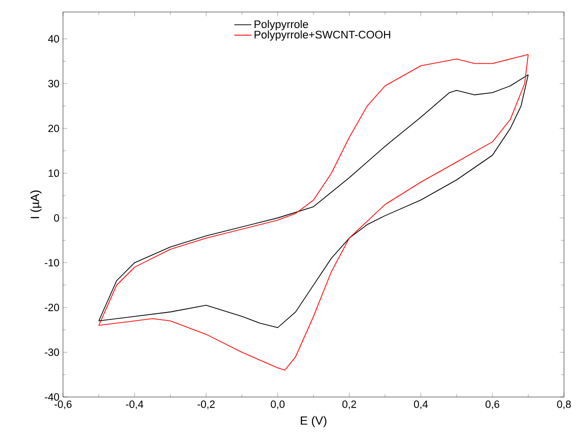 Image resolution: width=576 pixels, height=439 pixels. What do you see at coordinates (206, 405) in the screenshot?
I see `x-tick-label: -0,2` at bounding box center [206, 405].